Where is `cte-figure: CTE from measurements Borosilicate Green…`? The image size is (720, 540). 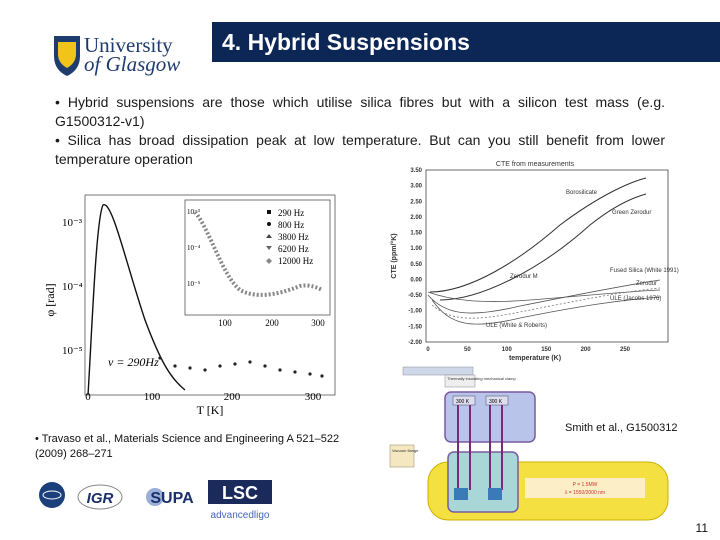 cte-figure: CTE from measurements Borosilicate Green… is located at coordinates (534, 261).